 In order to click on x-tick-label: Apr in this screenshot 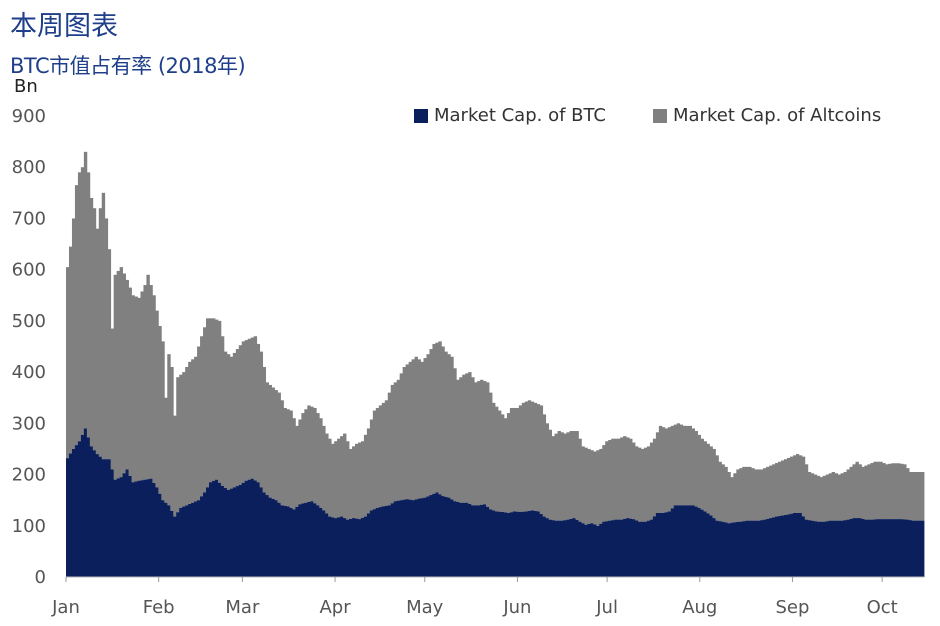, I will do `click(335, 607)`.